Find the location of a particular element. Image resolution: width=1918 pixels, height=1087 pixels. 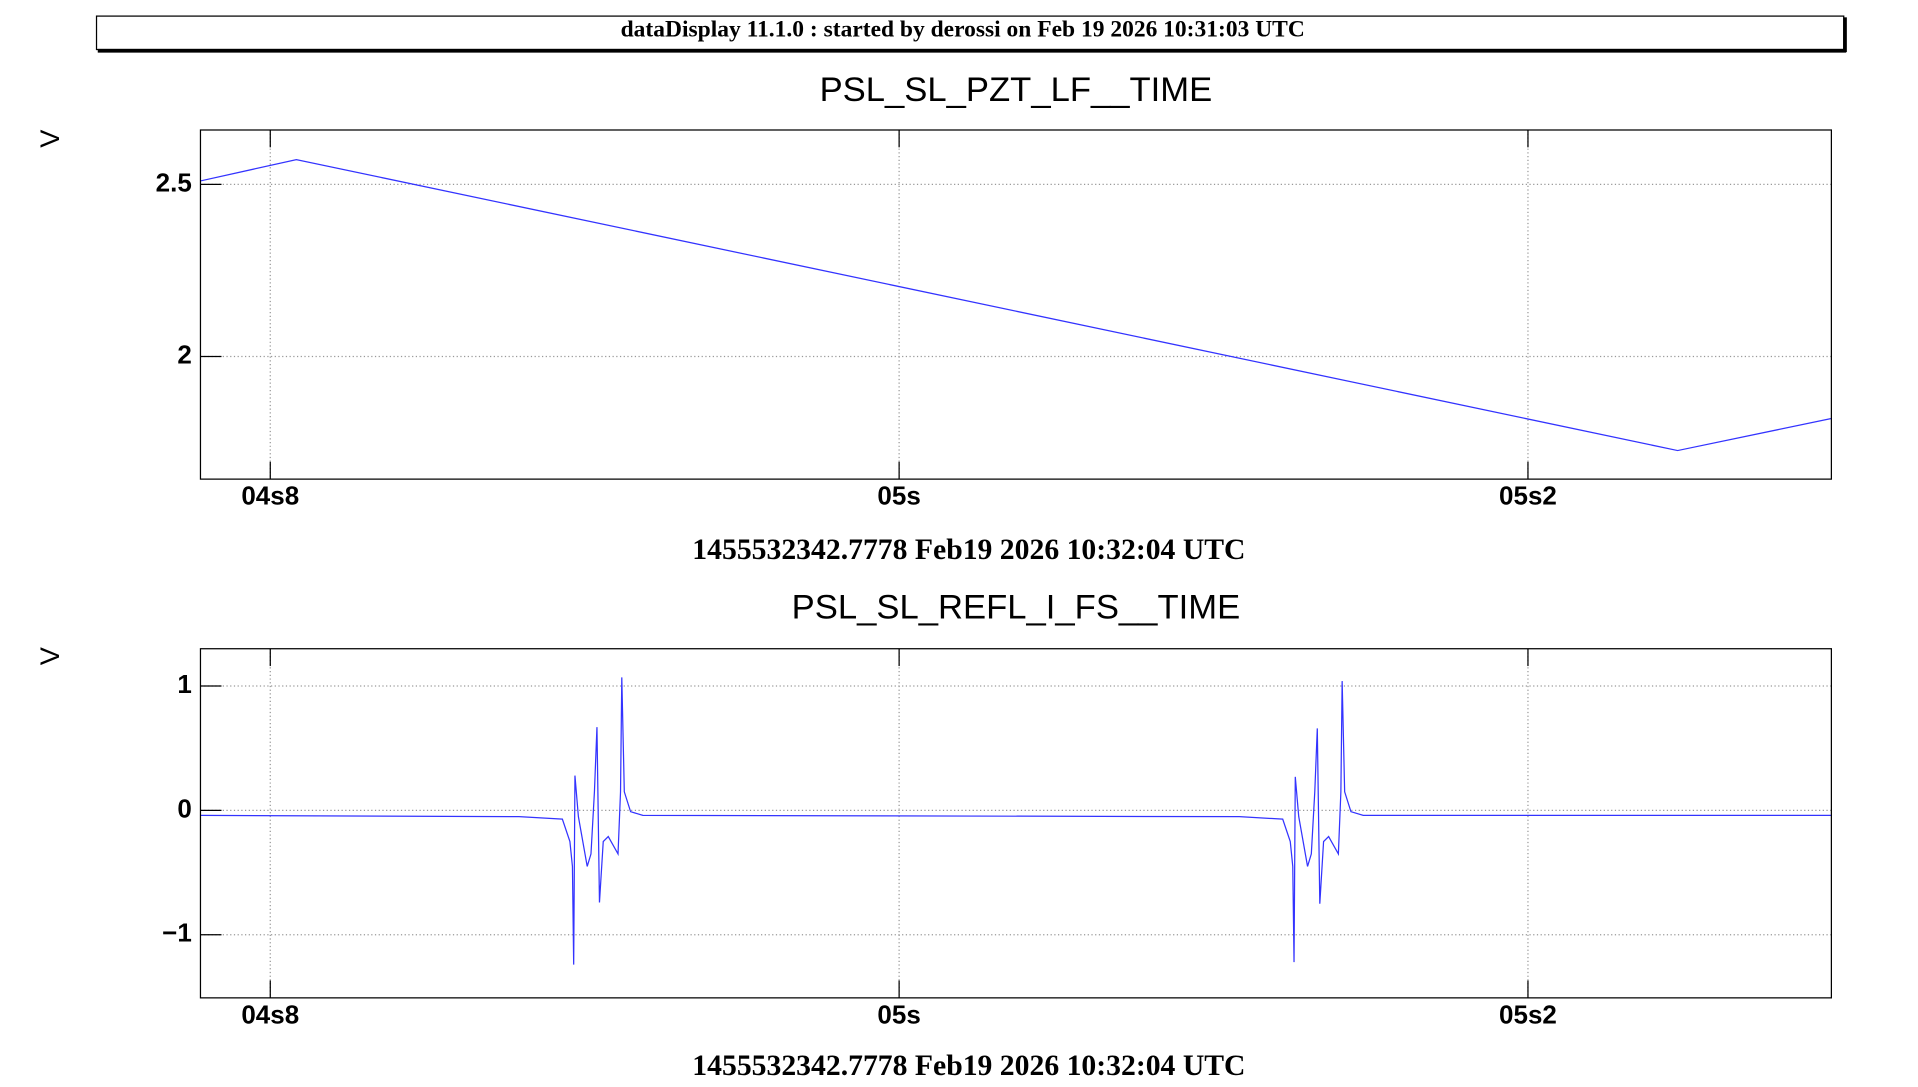

chart-title: PSL_SL_REFL_I_FS__TIME is located at coordinates (1016, 607).